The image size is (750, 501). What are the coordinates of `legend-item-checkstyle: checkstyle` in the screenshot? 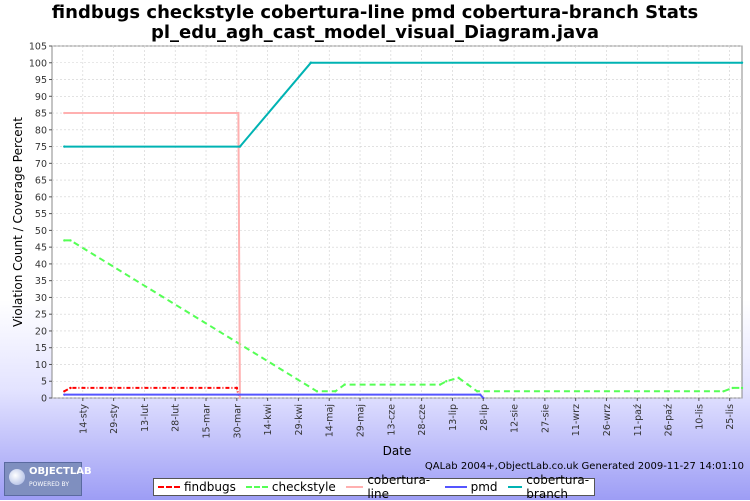 It's located at (290, 487).